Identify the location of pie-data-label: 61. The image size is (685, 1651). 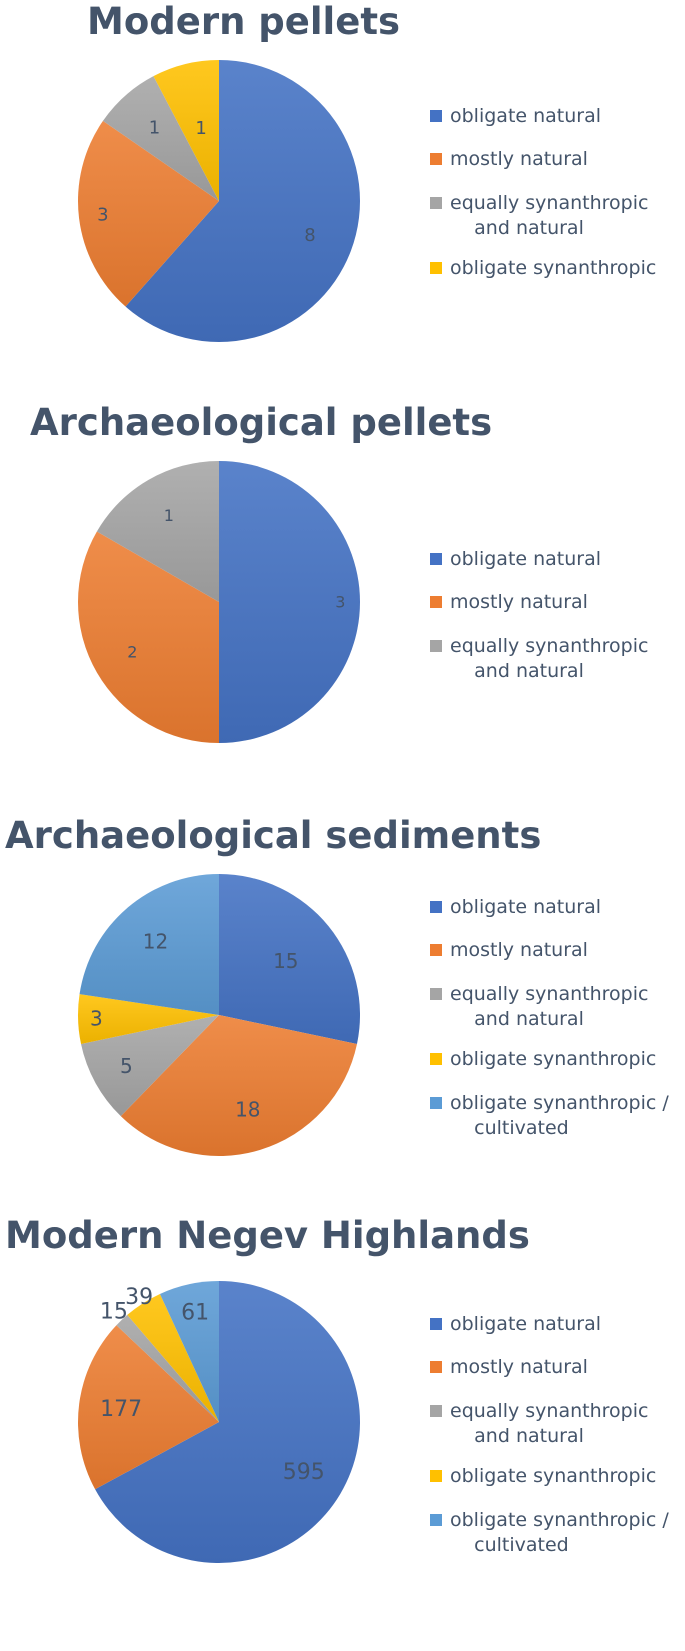
(195, 1313).